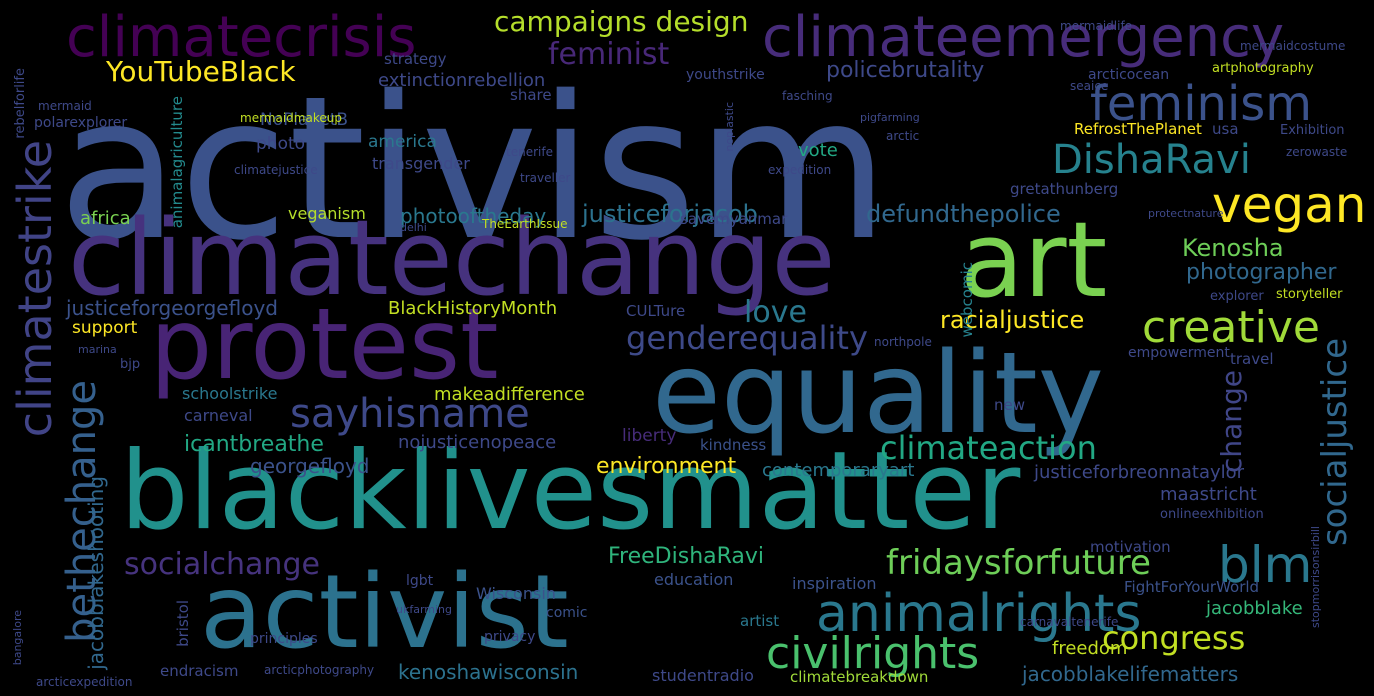  I want to click on word-icantbreathe: icantbreathe, so click(254, 444).